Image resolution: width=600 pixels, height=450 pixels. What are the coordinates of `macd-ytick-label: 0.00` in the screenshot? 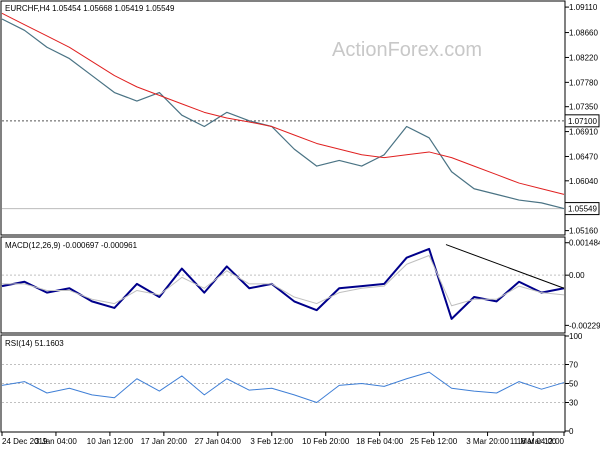 It's located at (577, 275).